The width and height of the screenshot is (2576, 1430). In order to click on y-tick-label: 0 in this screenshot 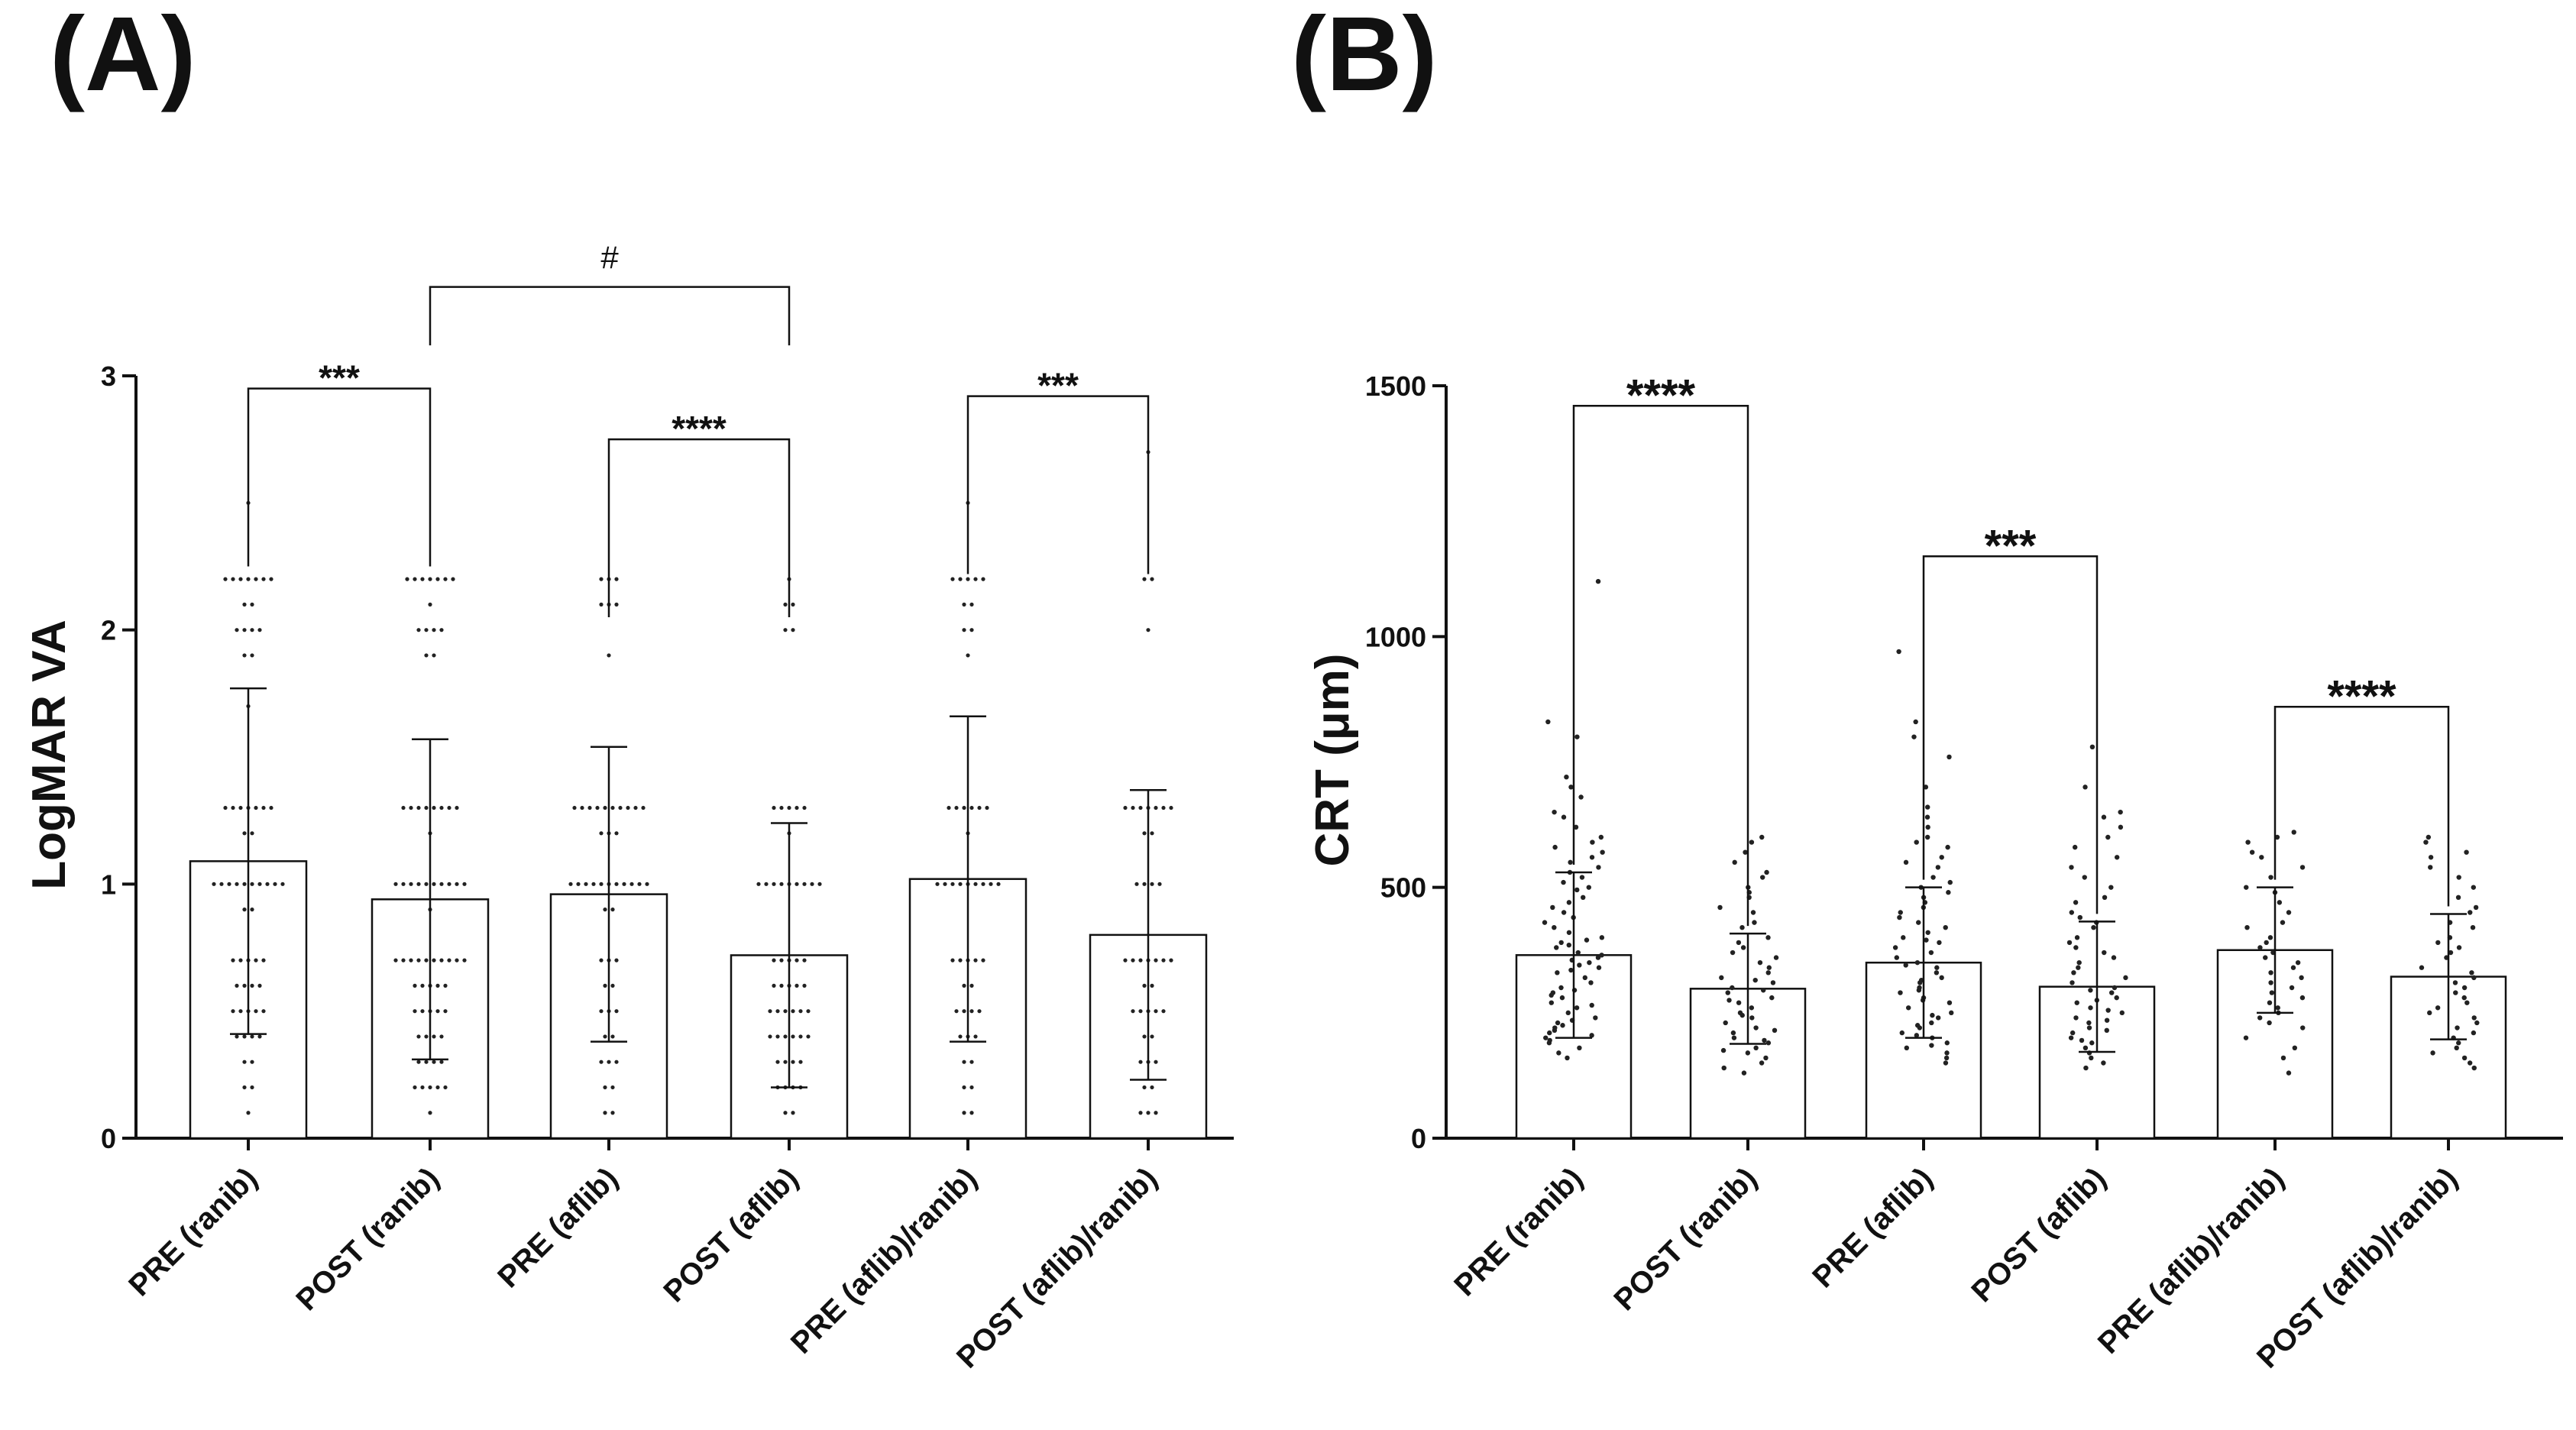, I will do `click(108, 1138)`.